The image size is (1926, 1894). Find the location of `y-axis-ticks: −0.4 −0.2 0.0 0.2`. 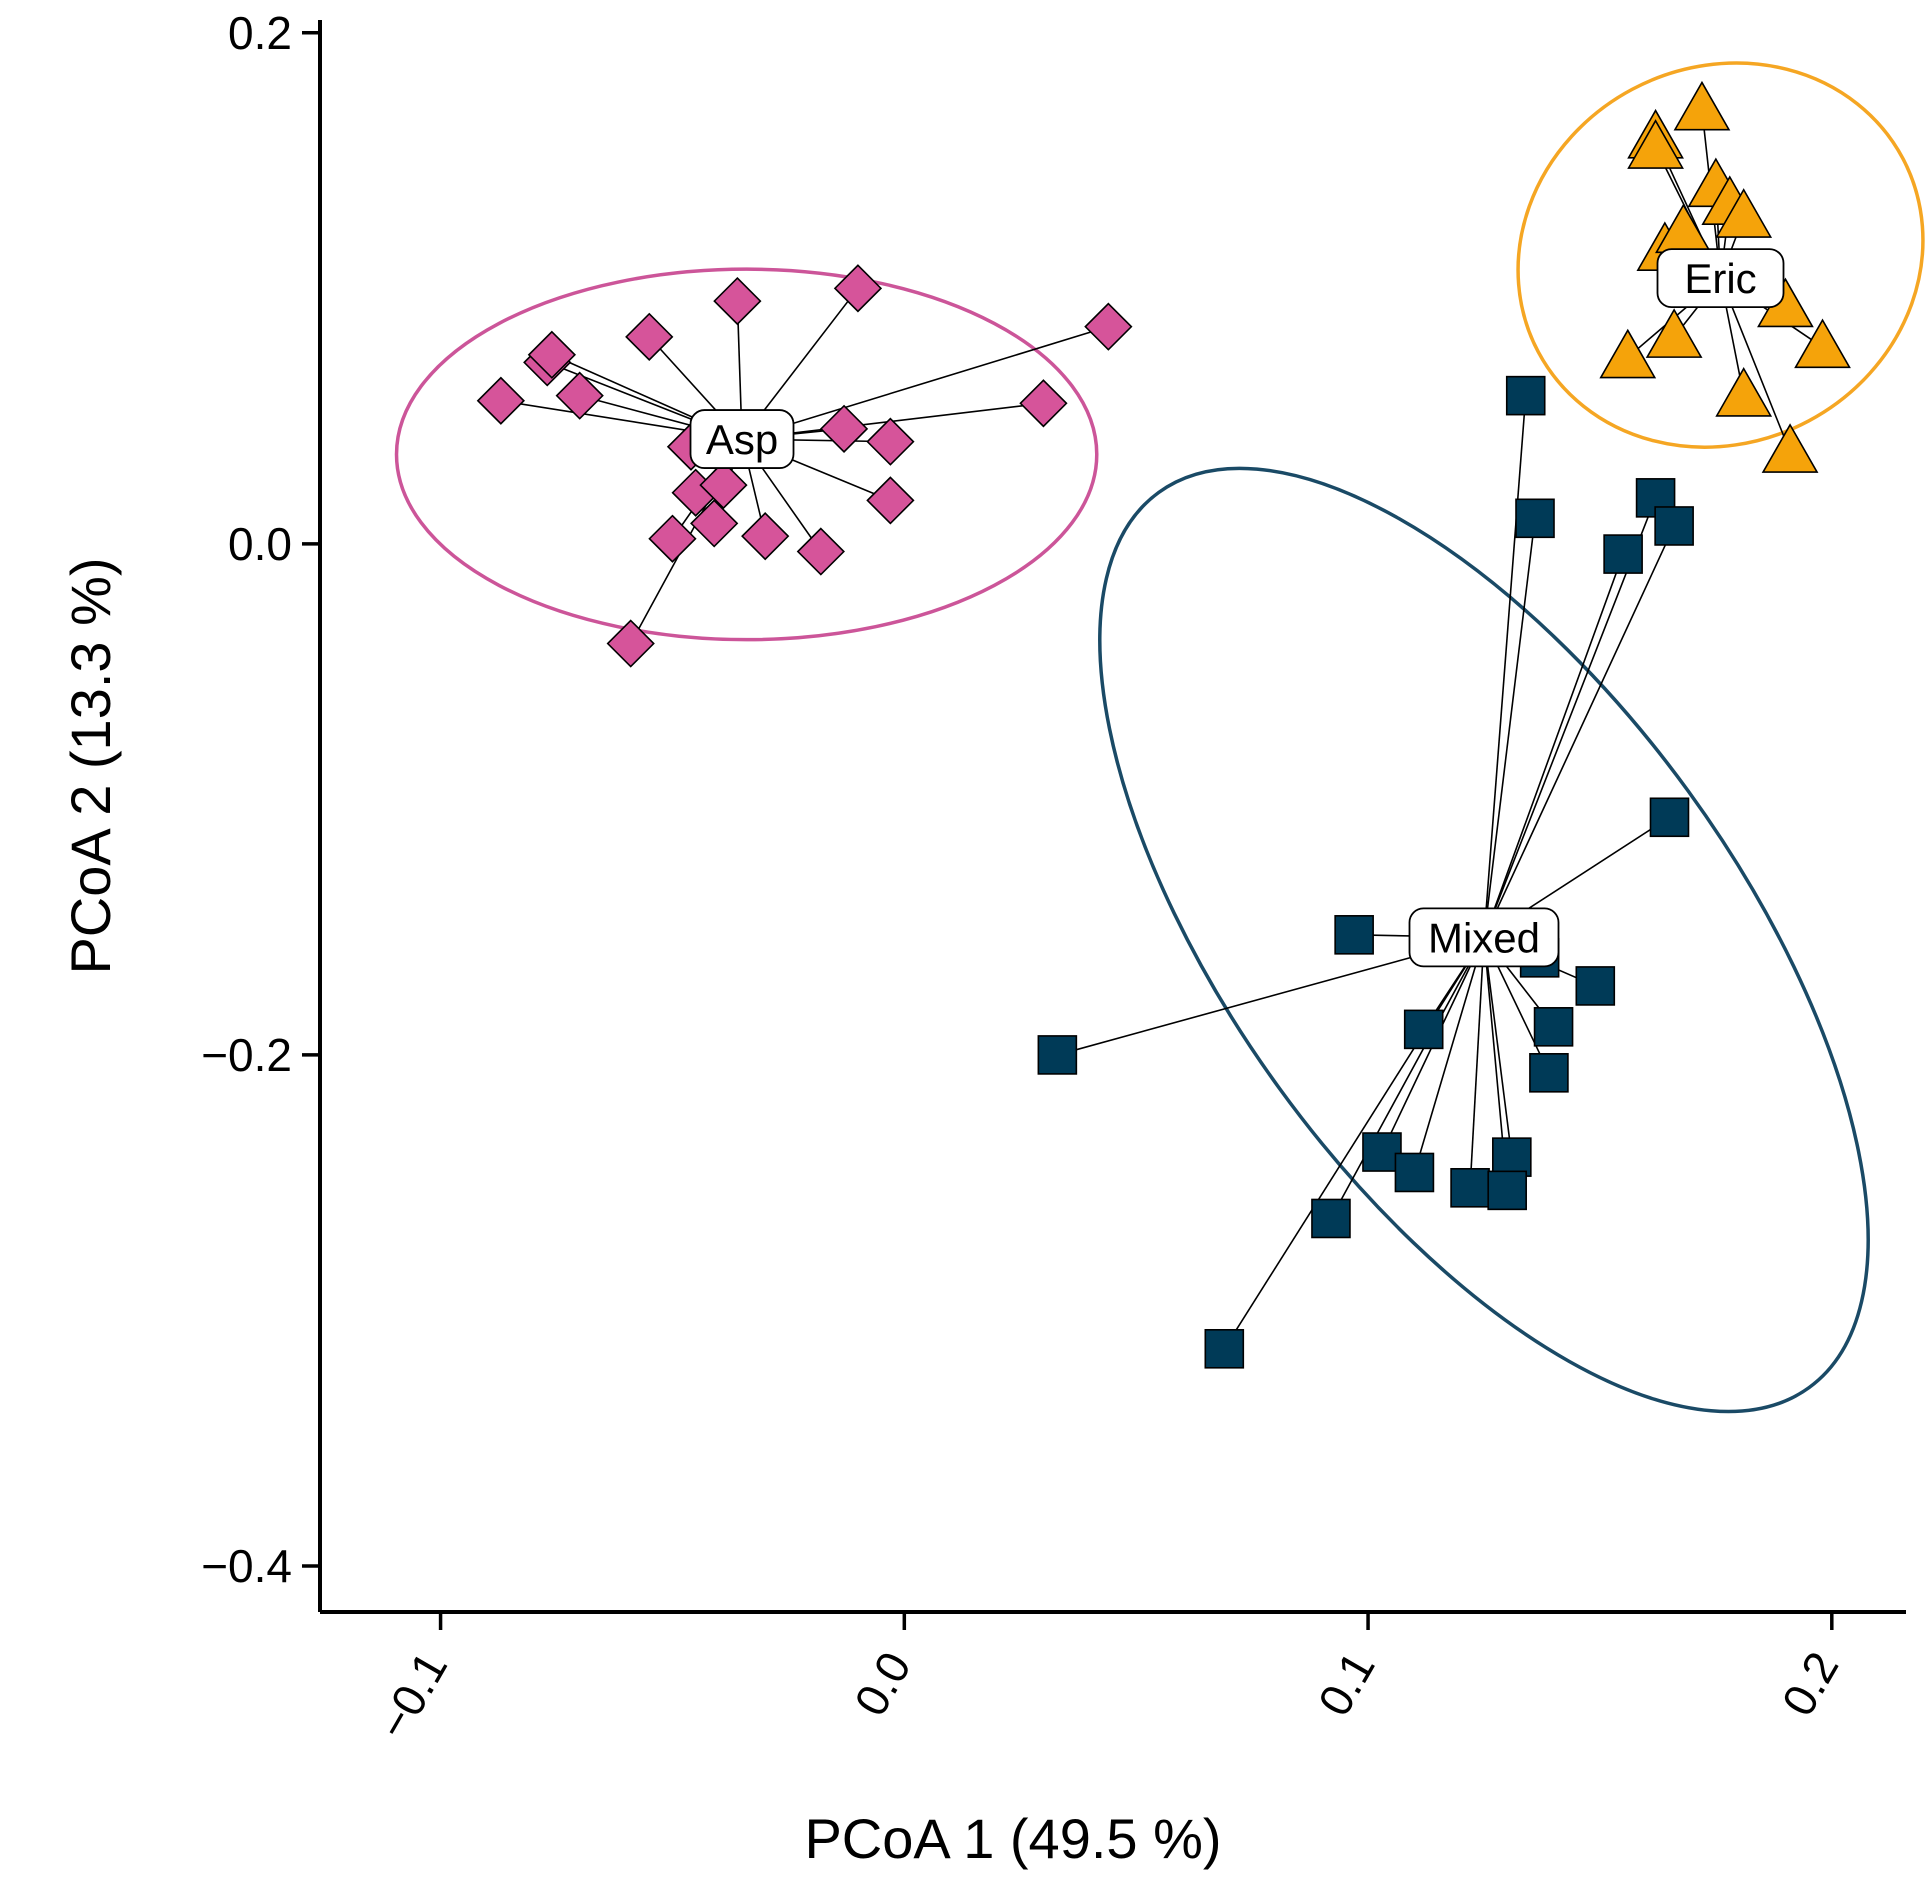

y-axis-ticks: −0.4 −0.2 0.0 0.2 is located at coordinates (260, 799).